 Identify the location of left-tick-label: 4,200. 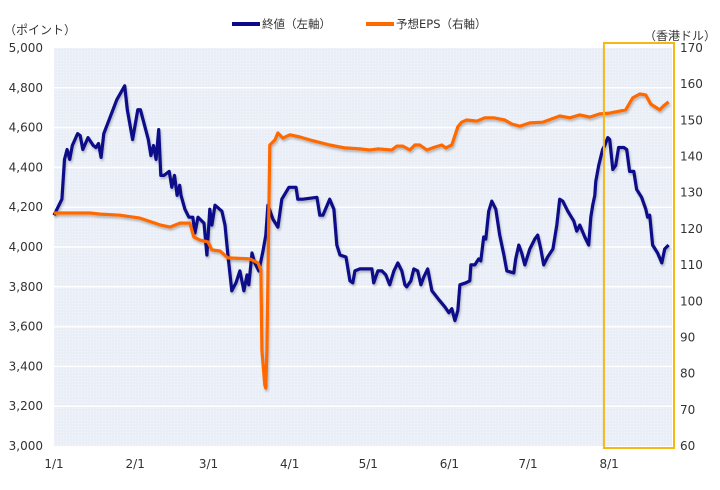
(26, 207).